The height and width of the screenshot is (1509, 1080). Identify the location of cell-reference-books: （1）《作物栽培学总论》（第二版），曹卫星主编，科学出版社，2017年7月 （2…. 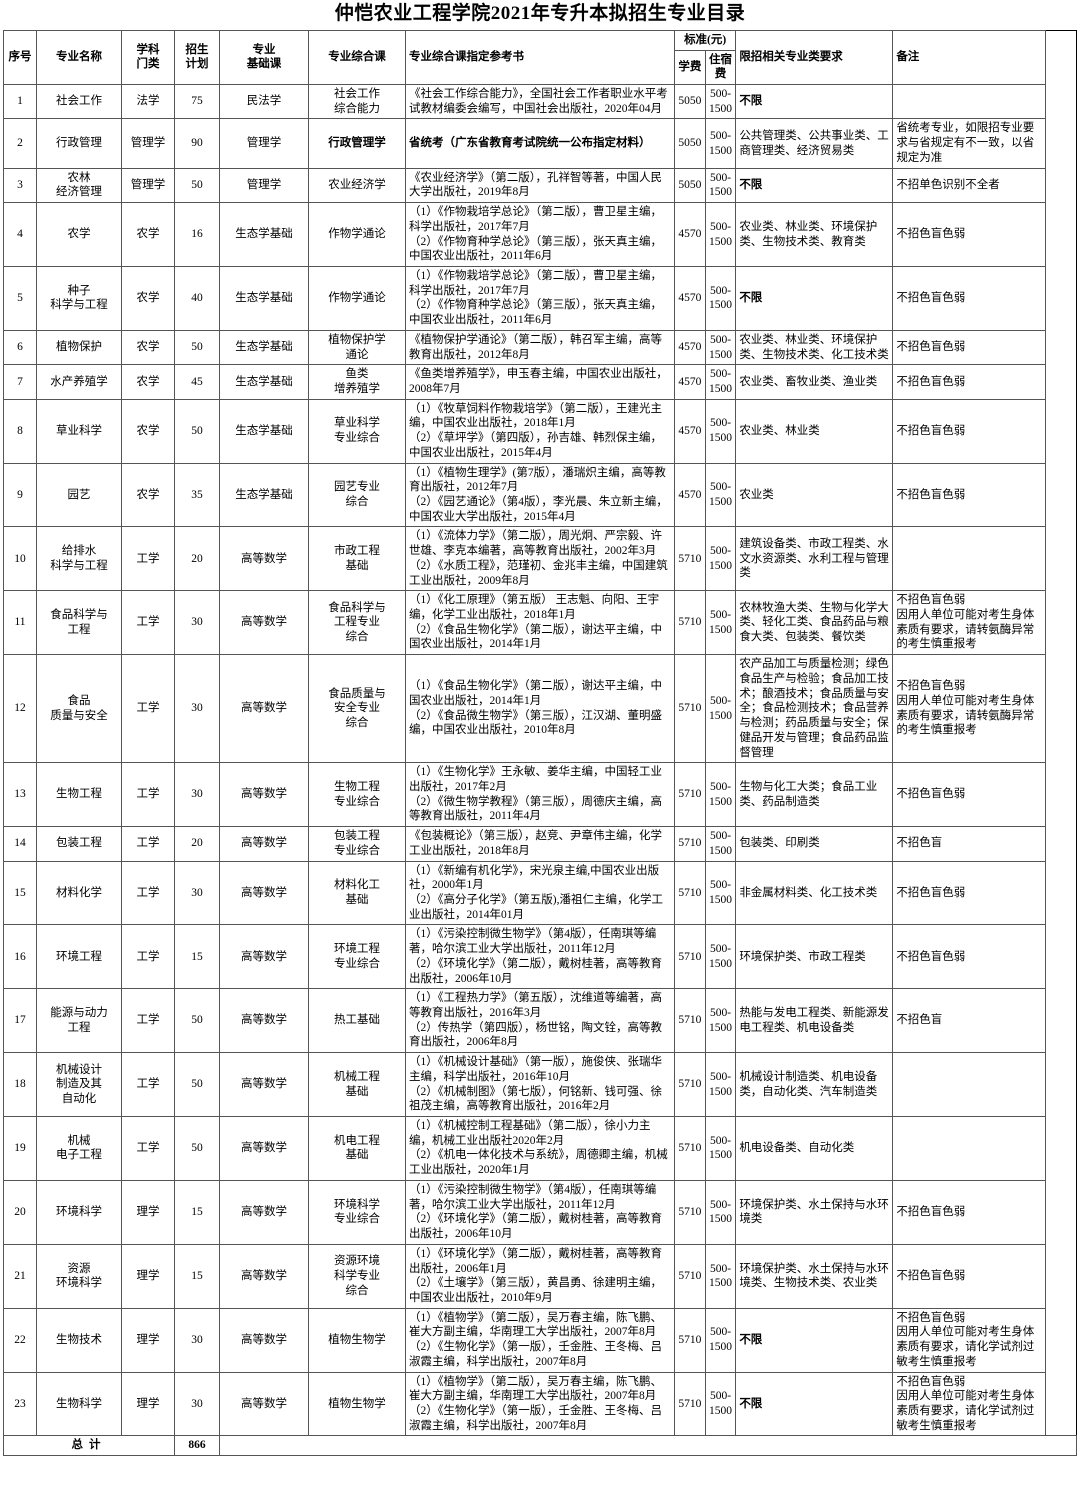
(540, 298).